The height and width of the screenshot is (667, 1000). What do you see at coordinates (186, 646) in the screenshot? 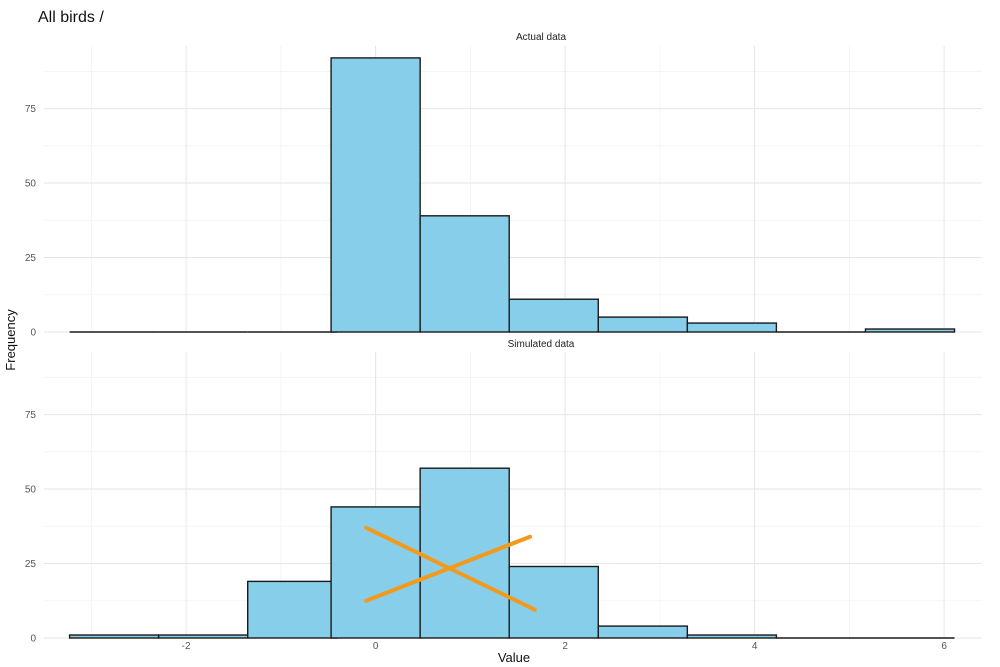
I see `x-tick-label: -2` at bounding box center [186, 646].